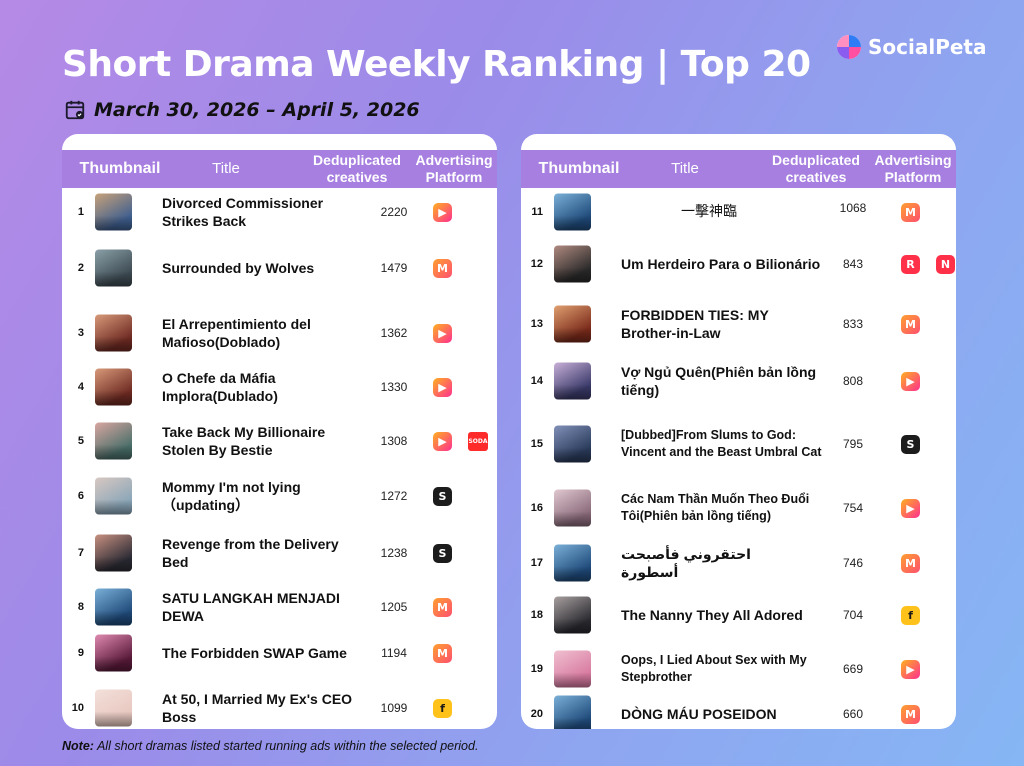 The image size is (1024, 766). I want to click on table-row: 6 Mommy I'm not lying （updating） 1272 S, so click(279, 496).